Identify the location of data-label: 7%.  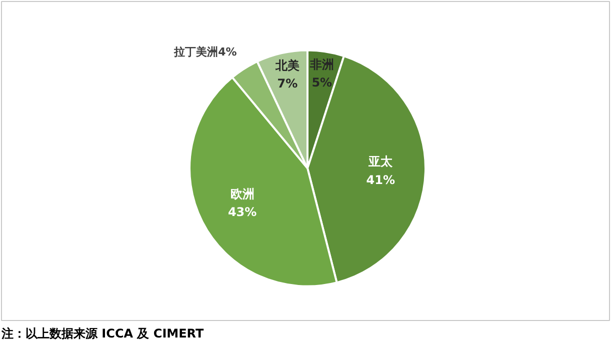
(287, 83).